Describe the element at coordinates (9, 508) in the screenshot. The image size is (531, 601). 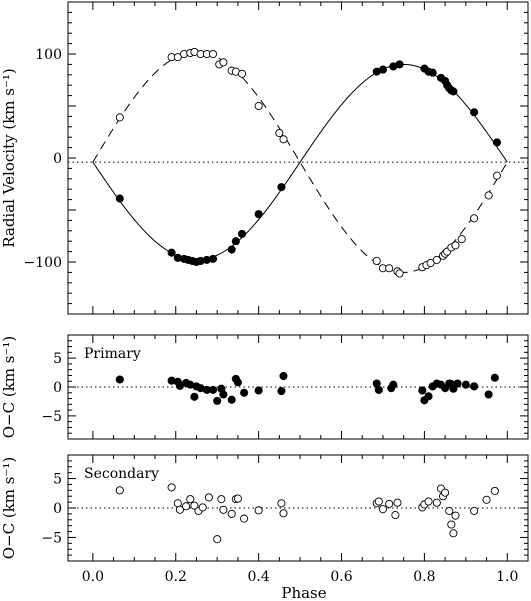
I see `y-axis-label: O−C (km s⁻¹)` at that location.